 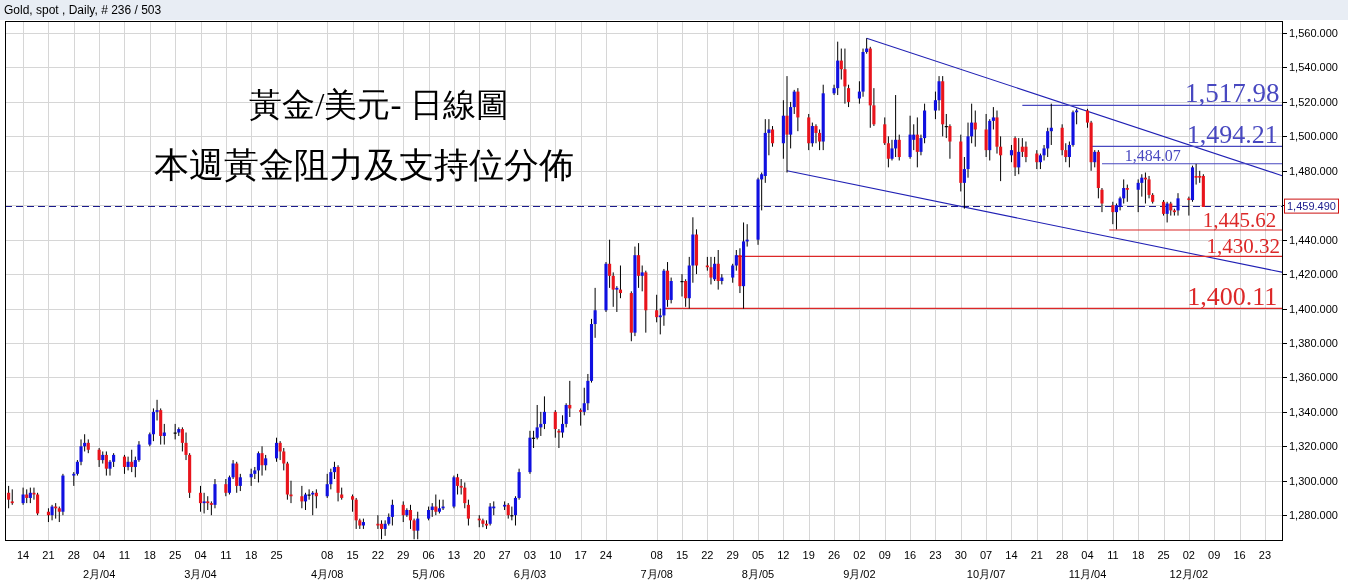 What do you see at coordinates (428, 564) in the screenshot?
I see `x-tick-label: 06 5月/06` at bounding box center [428, 564].